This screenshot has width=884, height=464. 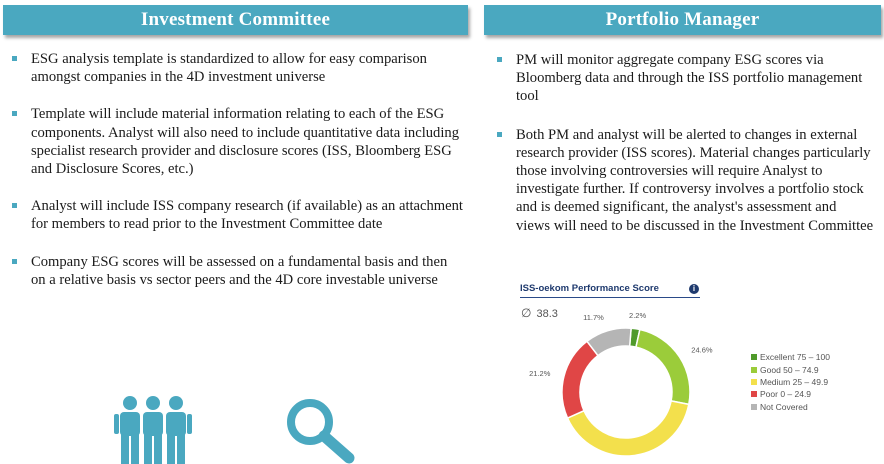 What do you see at coordinates (540, 373) in the screenshot?
I see `slice-label-3: 21.2%` at bounding box center [540, 373].